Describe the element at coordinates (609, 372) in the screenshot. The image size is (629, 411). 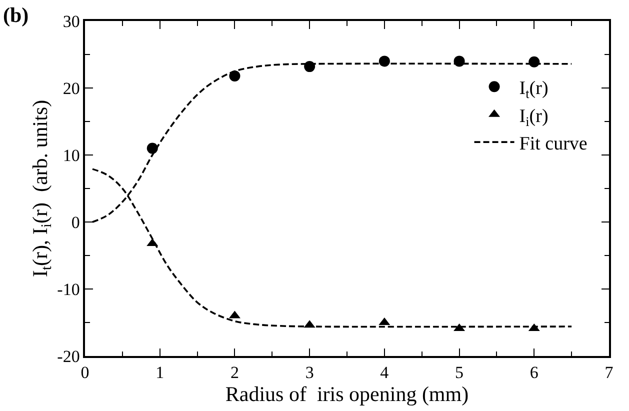
I see `x-tick-label: 7` at that location.